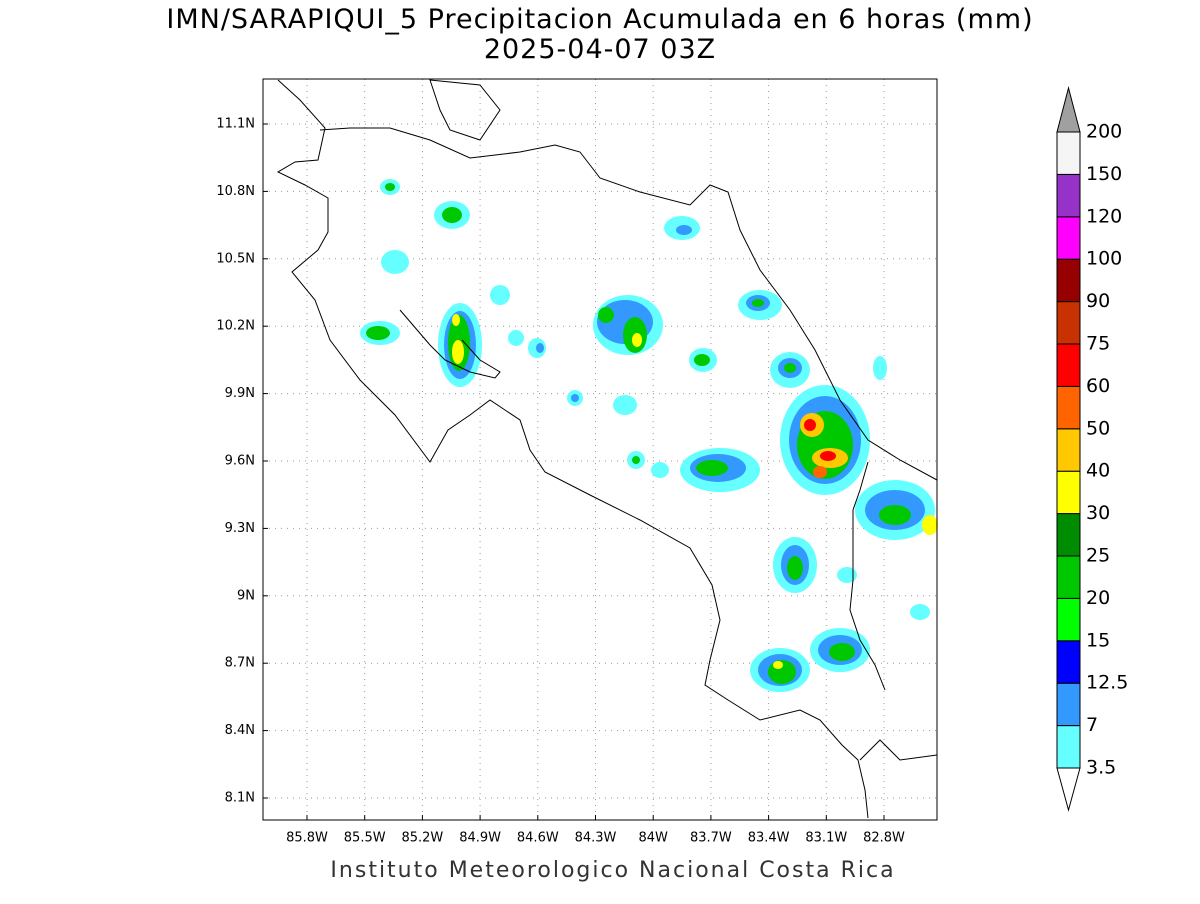  Describe the element at coordinates (826, 838) in the screenshot. I see `x-tick-label: 83.1W` at that location.